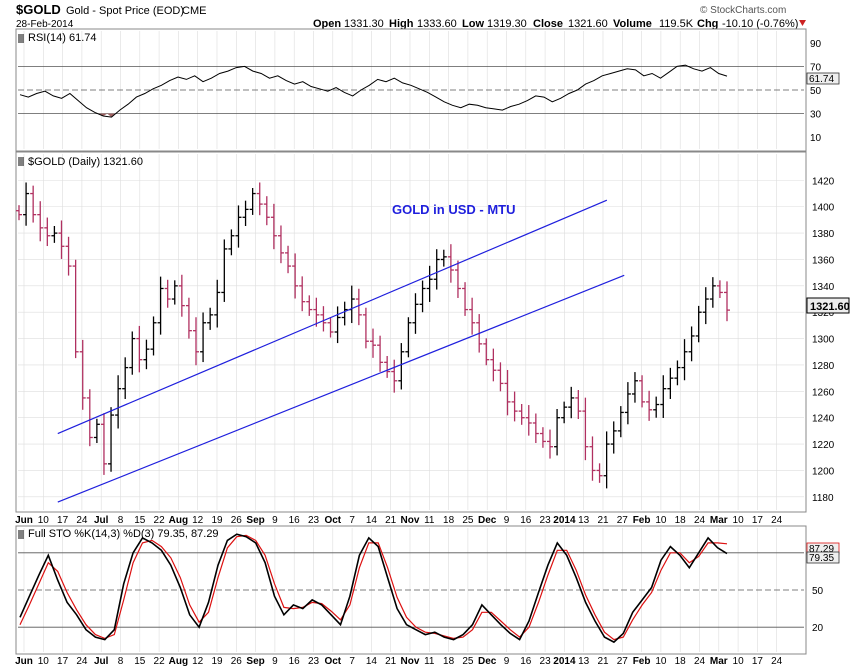 The image size is (850, 668). I want to click on stoch-x-tick-label: 15, so click(140, 661).